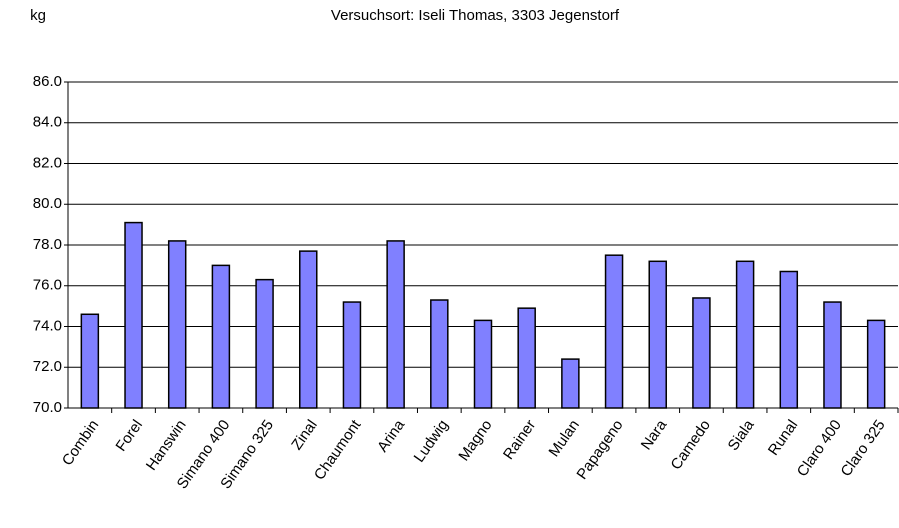  Describe the element at coordinates (564, 438) in the screenshot. I see `x-tick-label: Mulan` at that location.